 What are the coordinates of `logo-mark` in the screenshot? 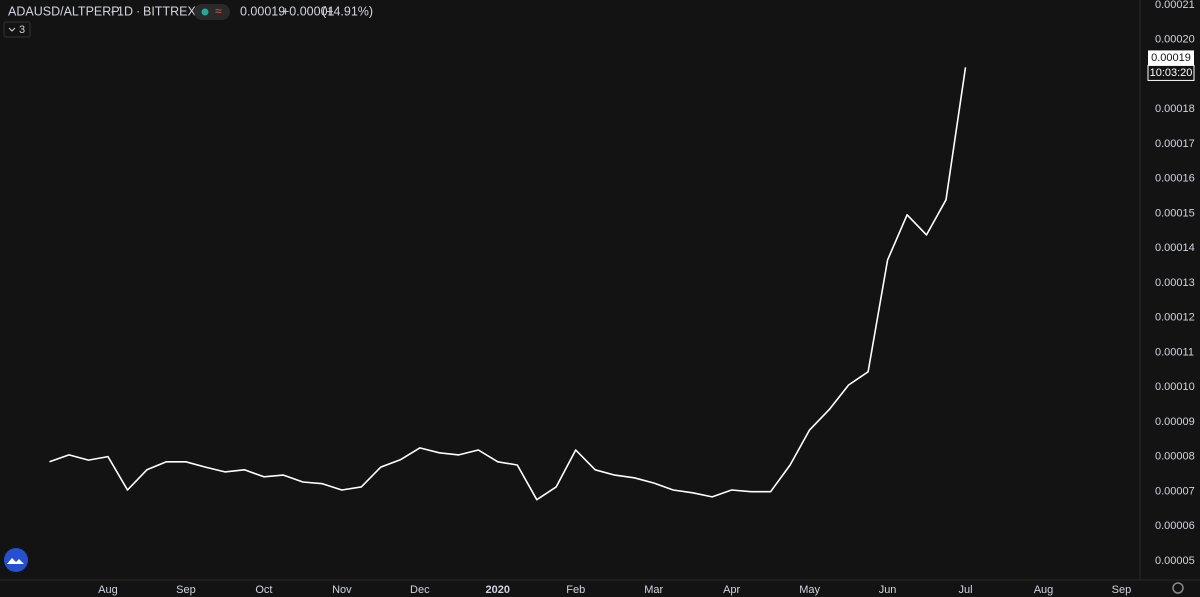 It's located at (15, 561).